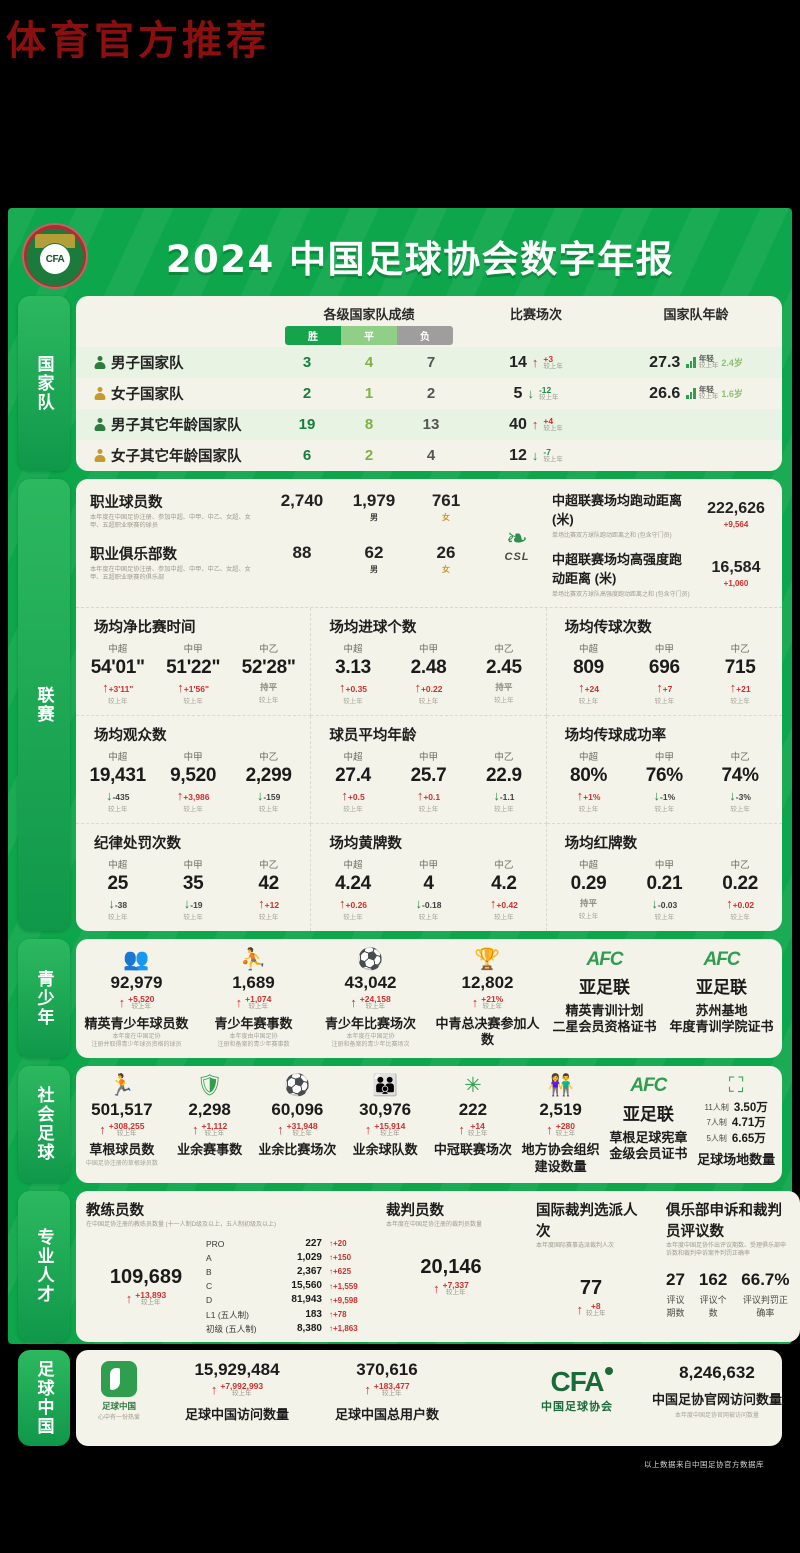 The height and width of the screenshot is (1553, 800). Describe the element at coordinates (648, 1145) in the screenshot. I see `card-name: 草根足球宪章 金级会员证书` at that location.